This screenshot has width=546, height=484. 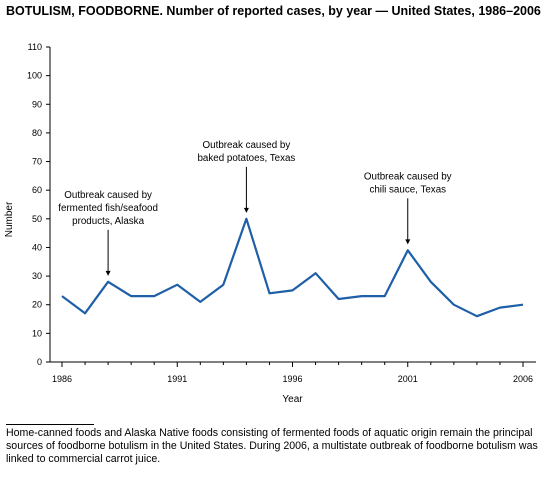 What do you see at coordinates (34, 76) in the screenshot?
I see `y-tick-label: 100` at bounding box center [34, 76].